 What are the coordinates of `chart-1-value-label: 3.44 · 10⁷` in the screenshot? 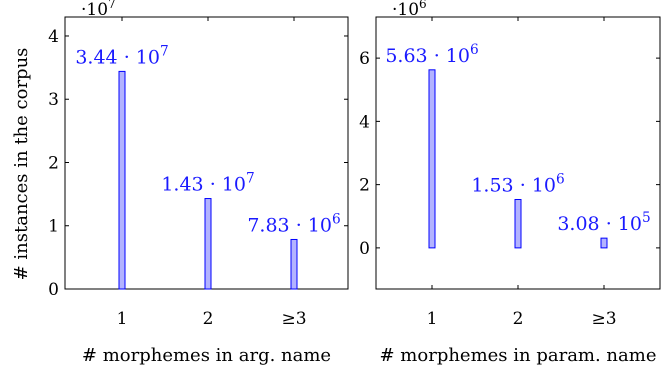 It's located at (121, 55).